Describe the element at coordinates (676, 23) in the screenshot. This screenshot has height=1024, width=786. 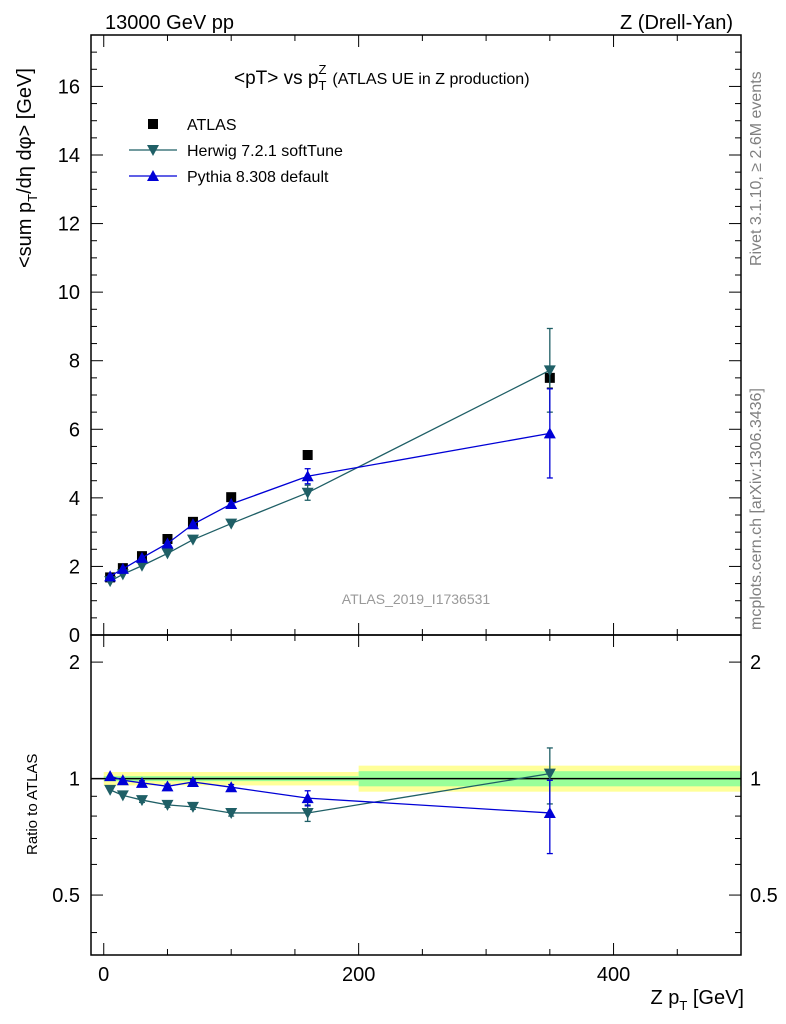
I see `header-right: Z (Drell-Yan)` at that location.